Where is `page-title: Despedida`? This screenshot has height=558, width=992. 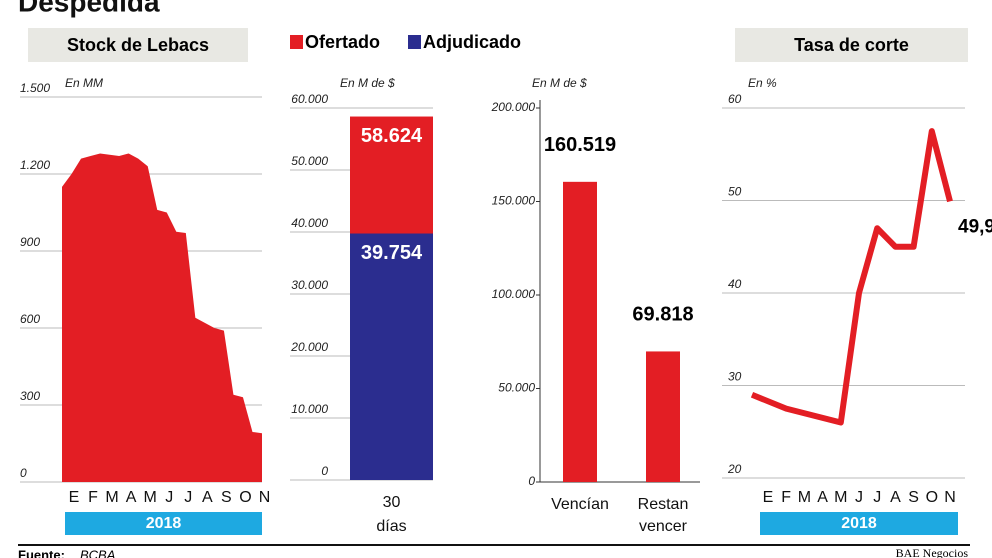
page-title: Despedida is located at coordinates (89, 8).